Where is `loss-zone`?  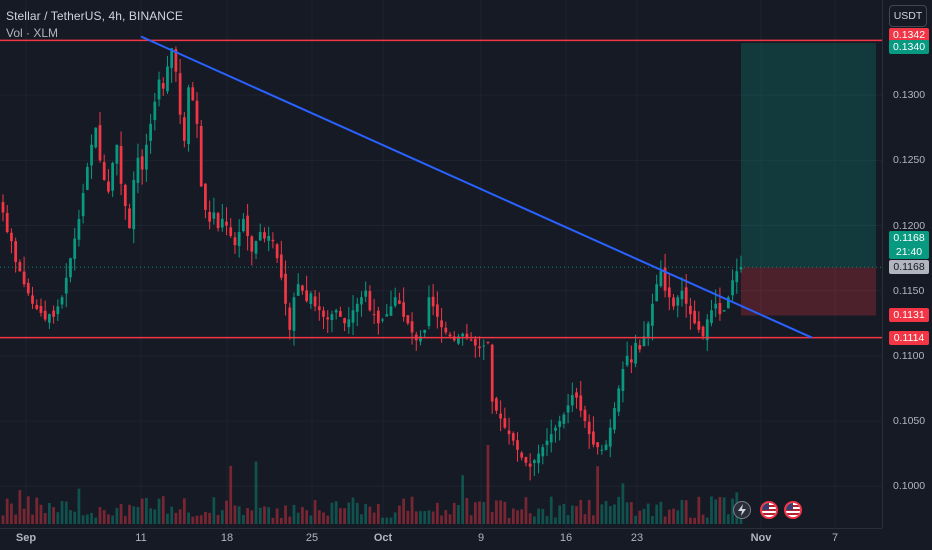 loss-zone is located at coordinates (808, 291).